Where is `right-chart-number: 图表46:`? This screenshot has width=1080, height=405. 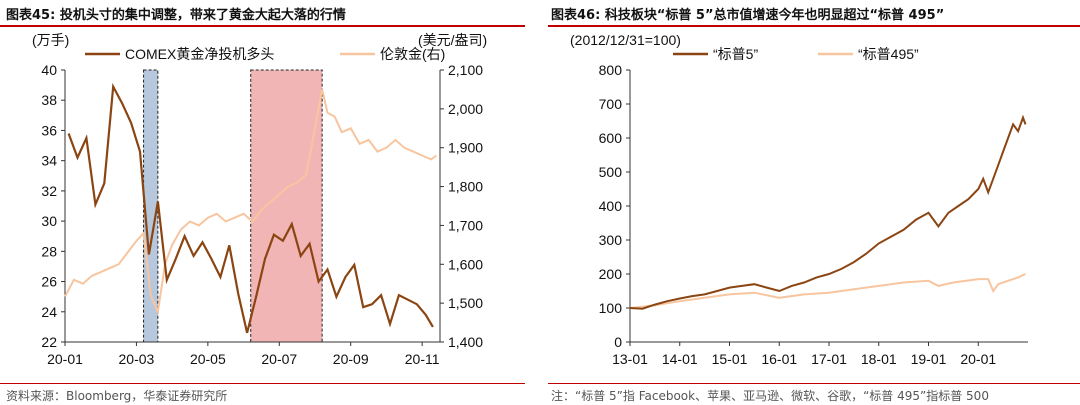 right-chart-number: 图表46: is located at coordinates (576, 15).